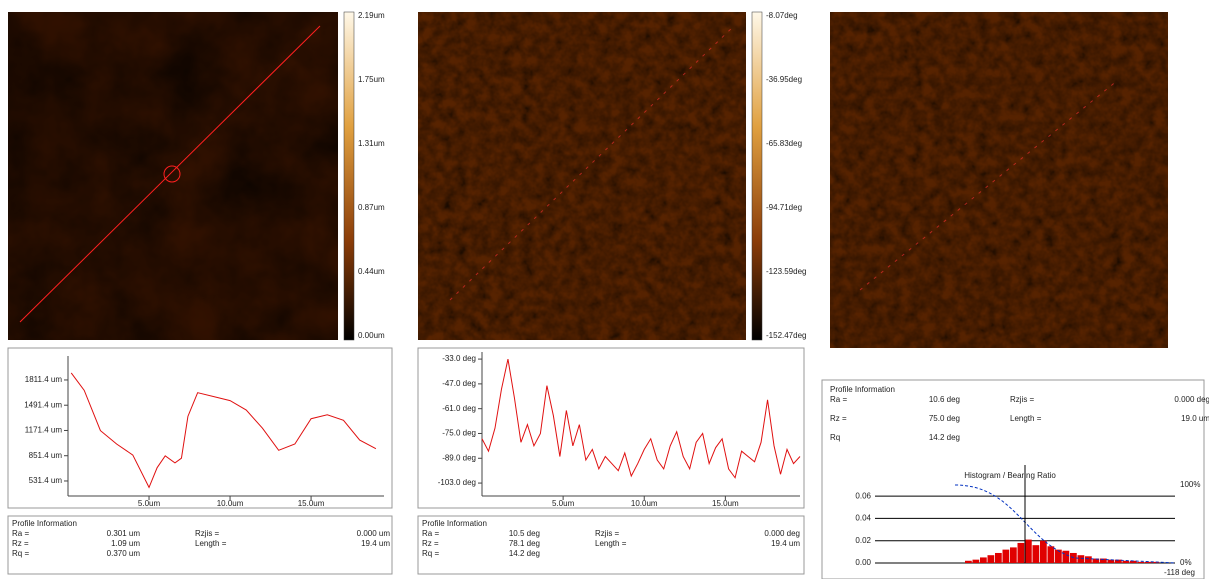 The width and height of the screenshot is (1209, 584). I want to click on y-tick-label: 1811.4 um, so click(44, 379).